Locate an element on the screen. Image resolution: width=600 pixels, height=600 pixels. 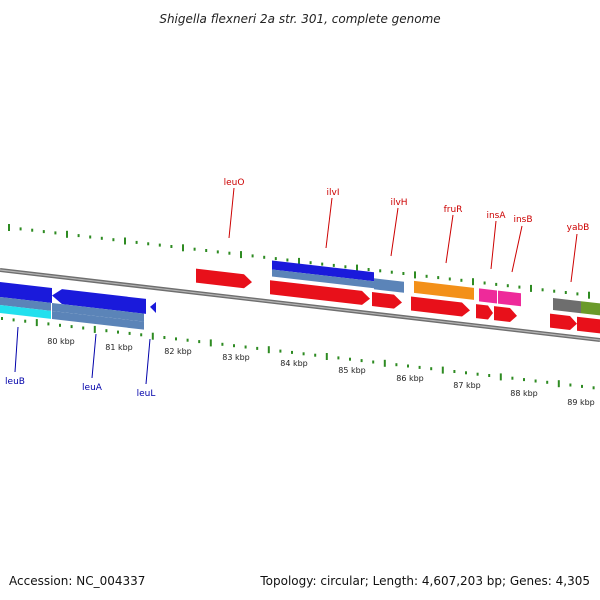
gene-feature-fruR is located at coordinates (442, 299).